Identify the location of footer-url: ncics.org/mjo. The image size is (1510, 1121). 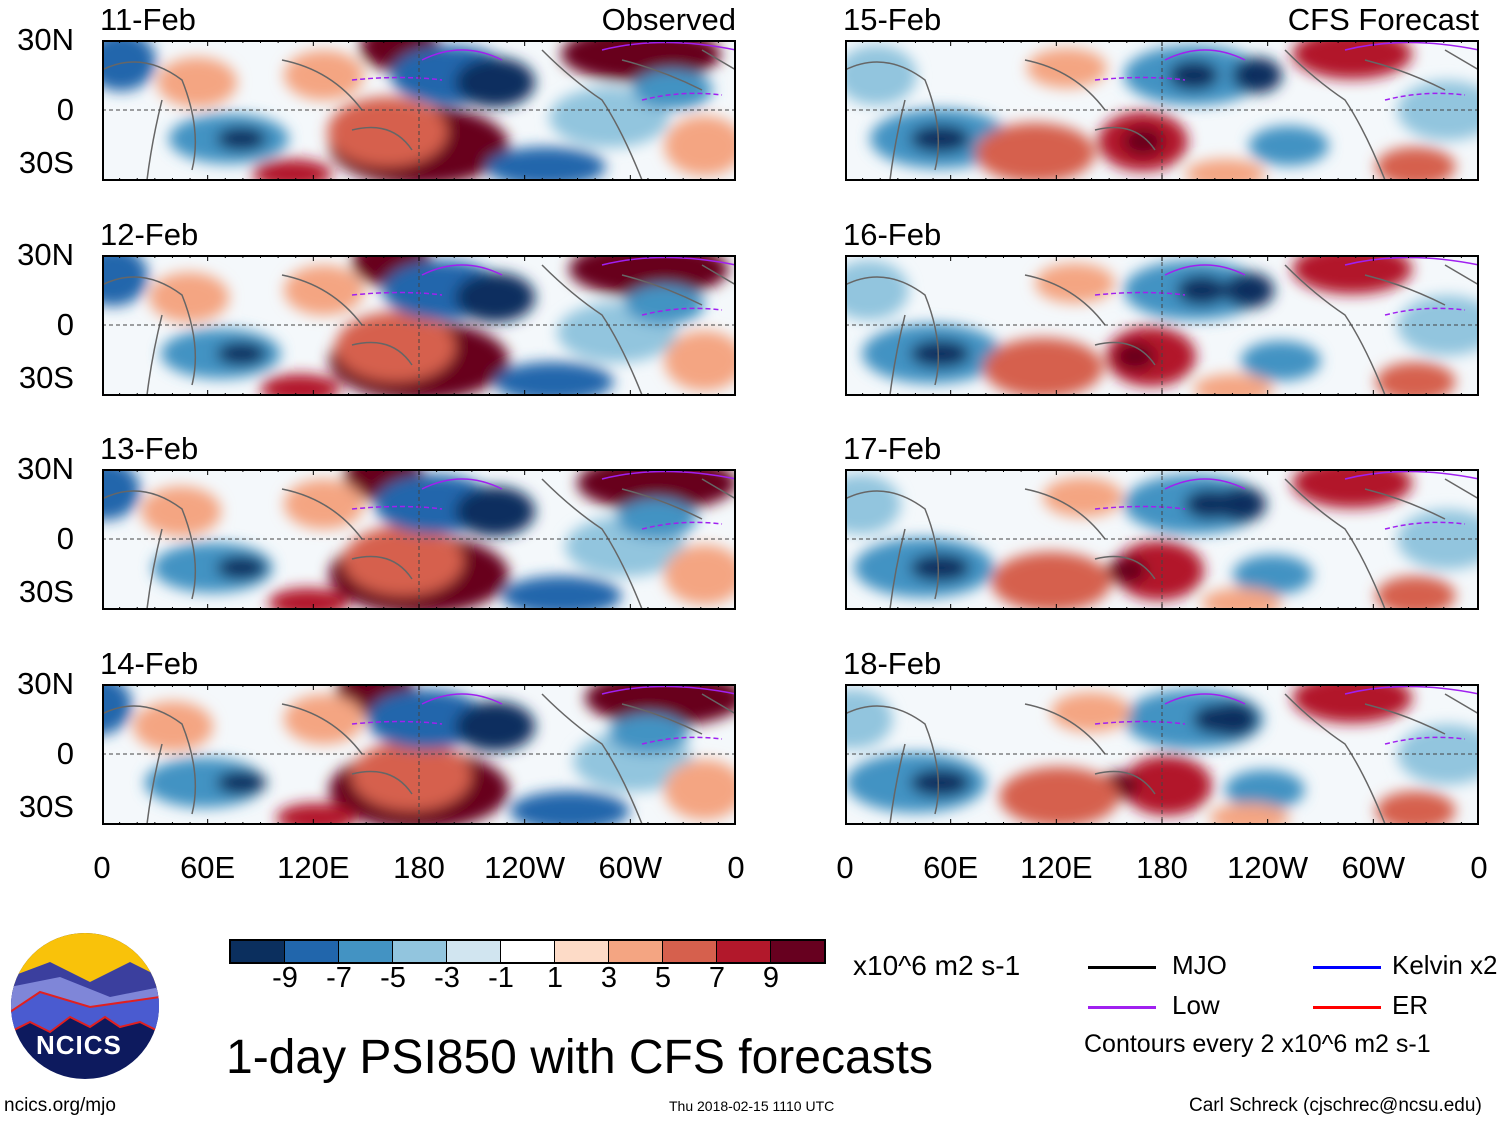
(60, 1105).